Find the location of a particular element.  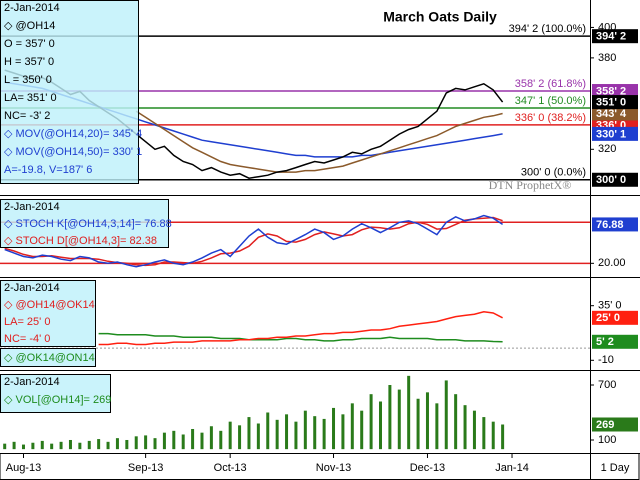

info-text: ◇ @OK14@ON14 is located at coordinates (49, 358).